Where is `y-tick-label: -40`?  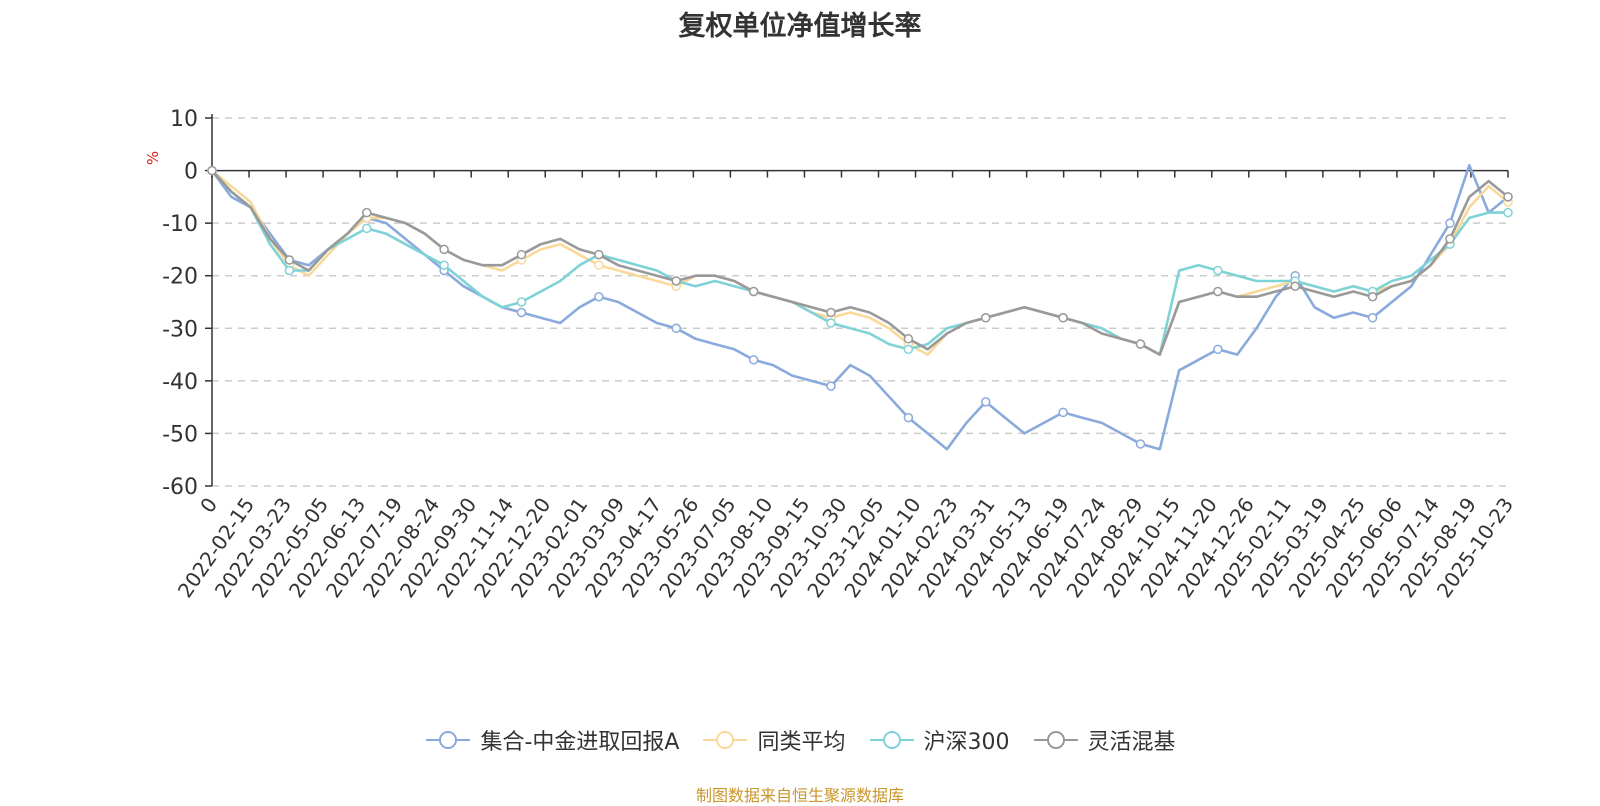
y-tick-label: -40 is located at coordinates (180, 382).